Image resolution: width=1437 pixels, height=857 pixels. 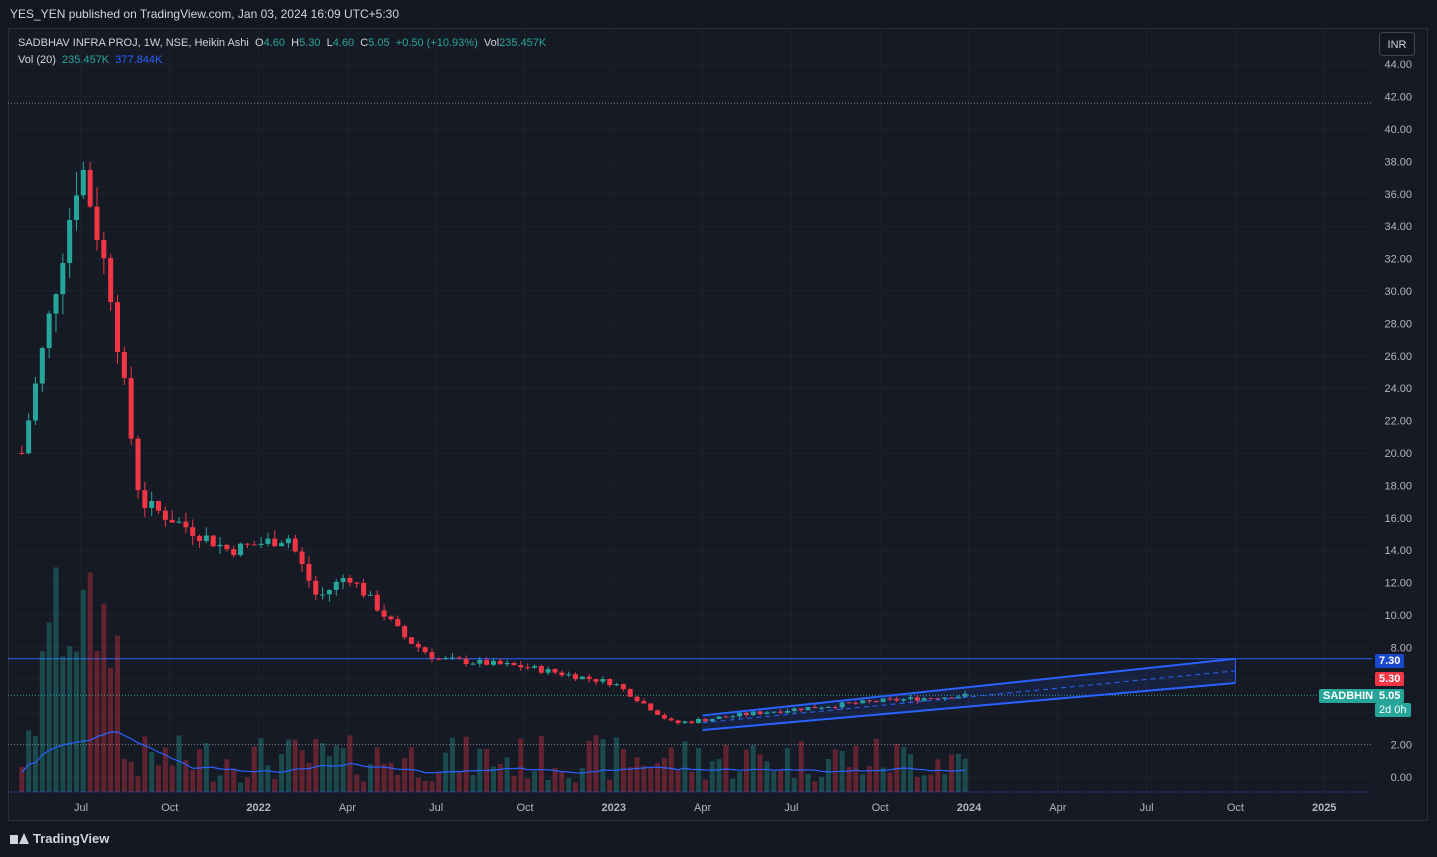 What do you see at coordinates (1057, 808) in the screenshot?
I see `time-tick-label: Apr` at bounding box center [1057, 808].